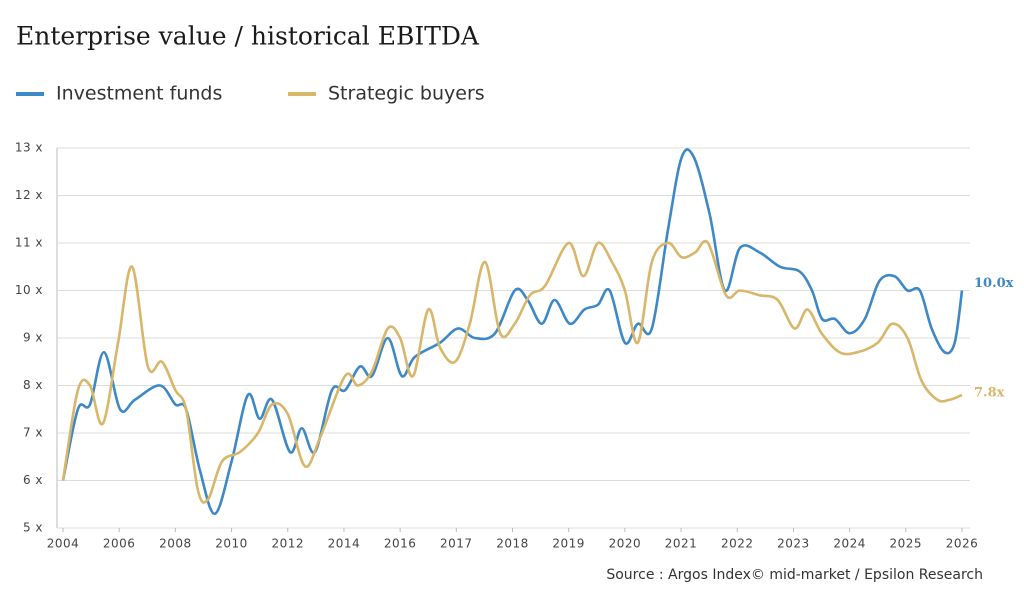 The width and height of the screenshot is (1024, 602). Describe the element at coordinates (33, 338) in the screenshot. I see `y-tick-label: 9 x` at that location.